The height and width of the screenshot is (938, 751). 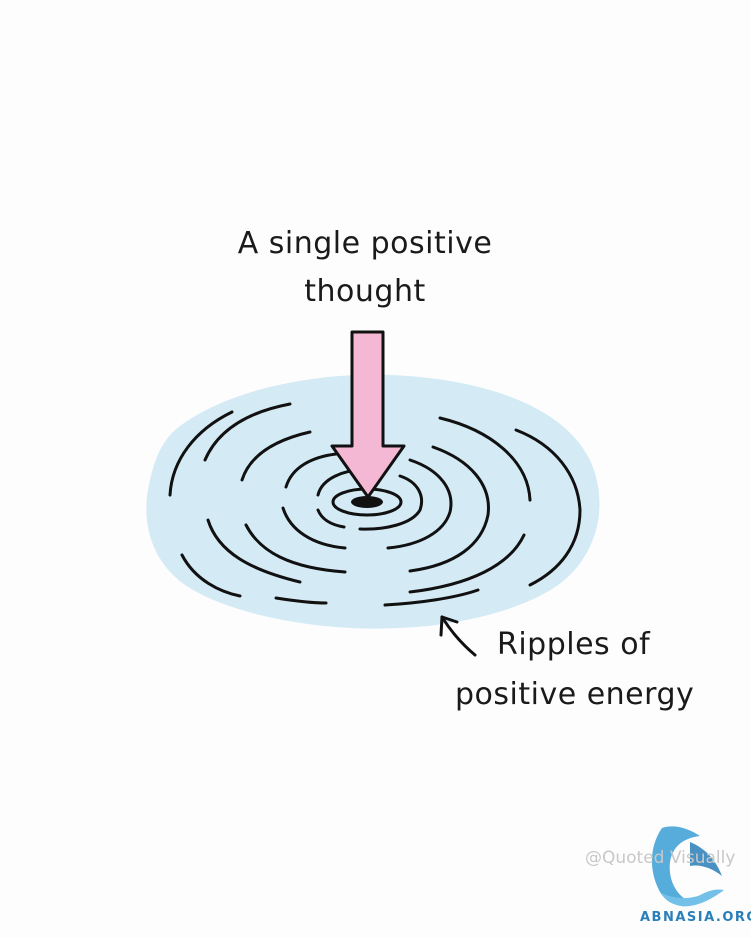 What do you see at coordinates (211, 575) in the screenshot?
I see `ripple-ring-6c` at bounding box center [211, 575].